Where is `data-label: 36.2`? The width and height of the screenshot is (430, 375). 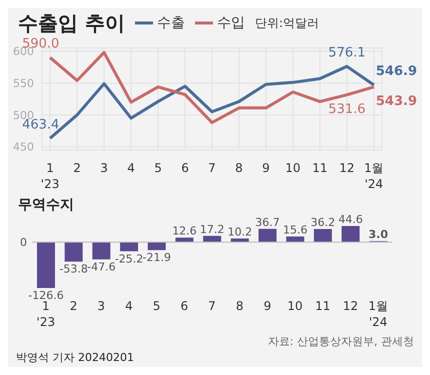 data-label: 36.2 is located at coordinates (323, 223).